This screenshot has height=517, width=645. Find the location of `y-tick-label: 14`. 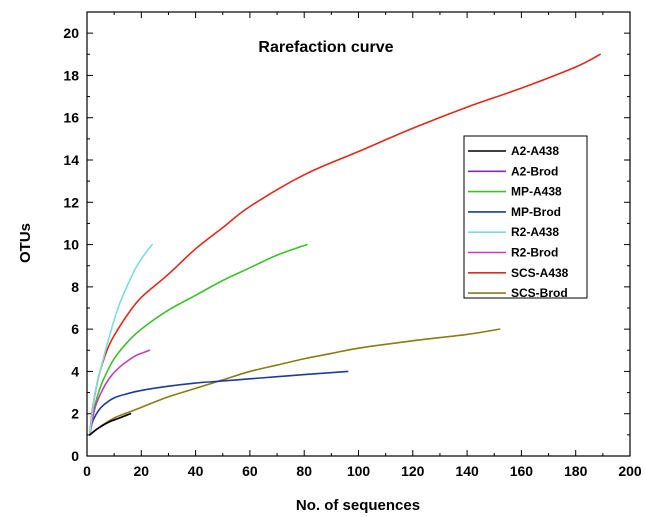

y-tick-label: 14 is located at coordinates (71, 160).